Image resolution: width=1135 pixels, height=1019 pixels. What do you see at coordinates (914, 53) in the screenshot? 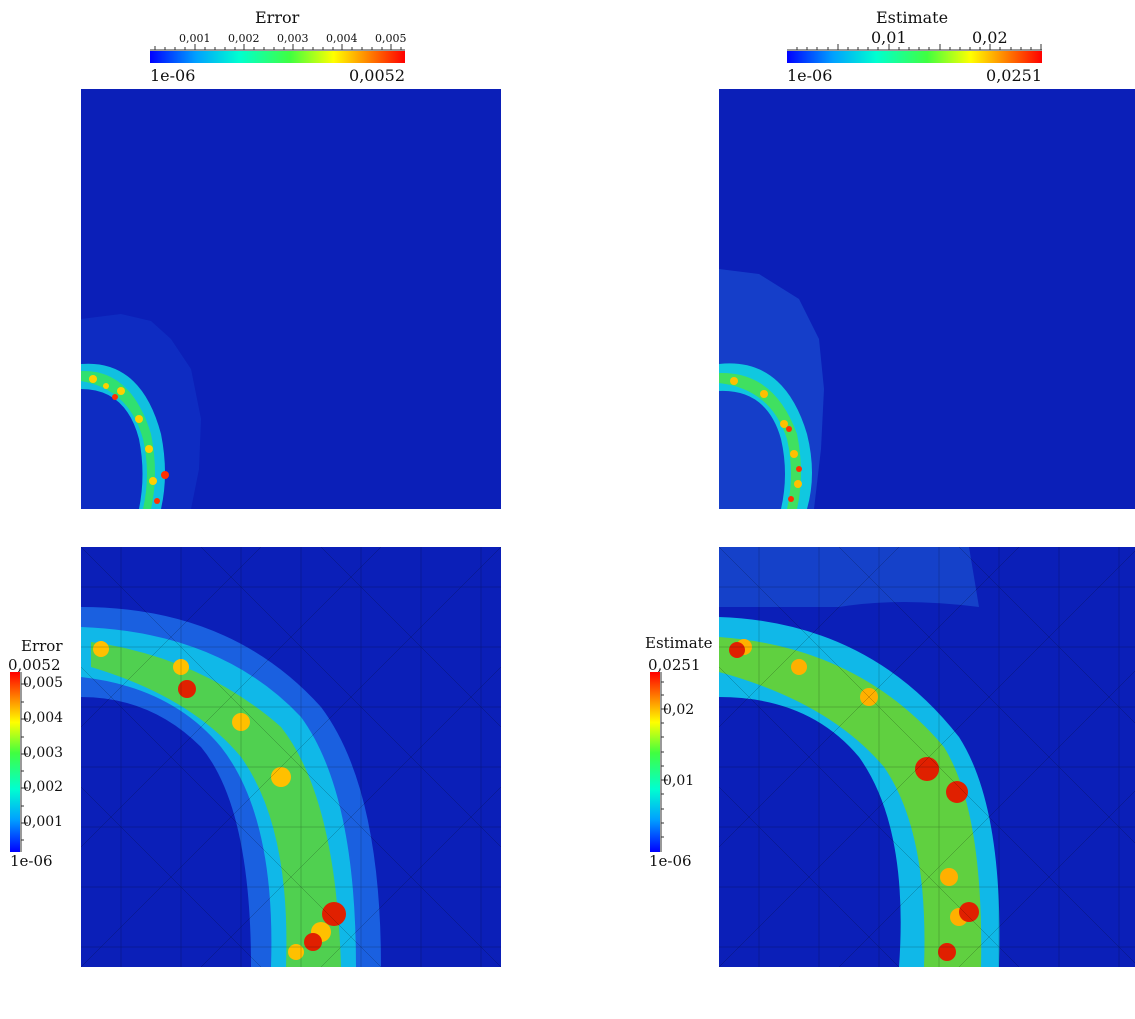
I see `estimate-colorbar-gradient` at bounding box center [914, 53].